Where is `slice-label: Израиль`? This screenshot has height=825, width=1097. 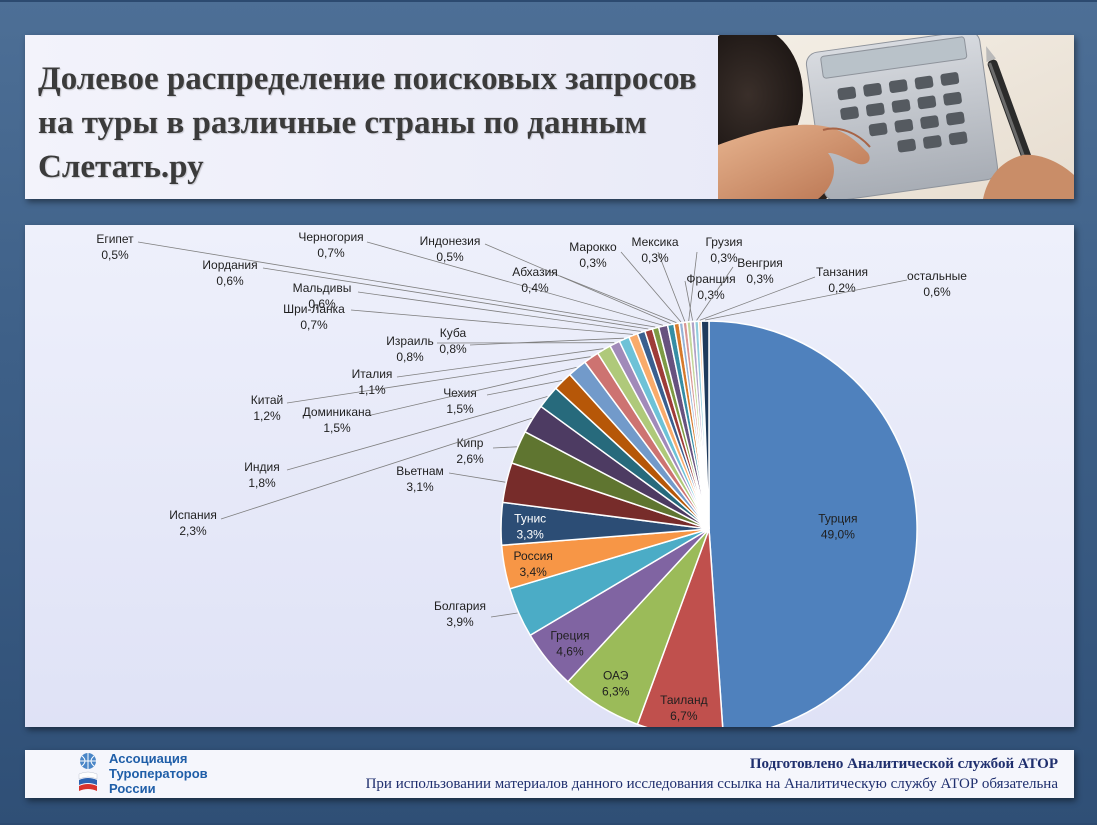
slice-label: Израиль is located at coordinates (409, 341).